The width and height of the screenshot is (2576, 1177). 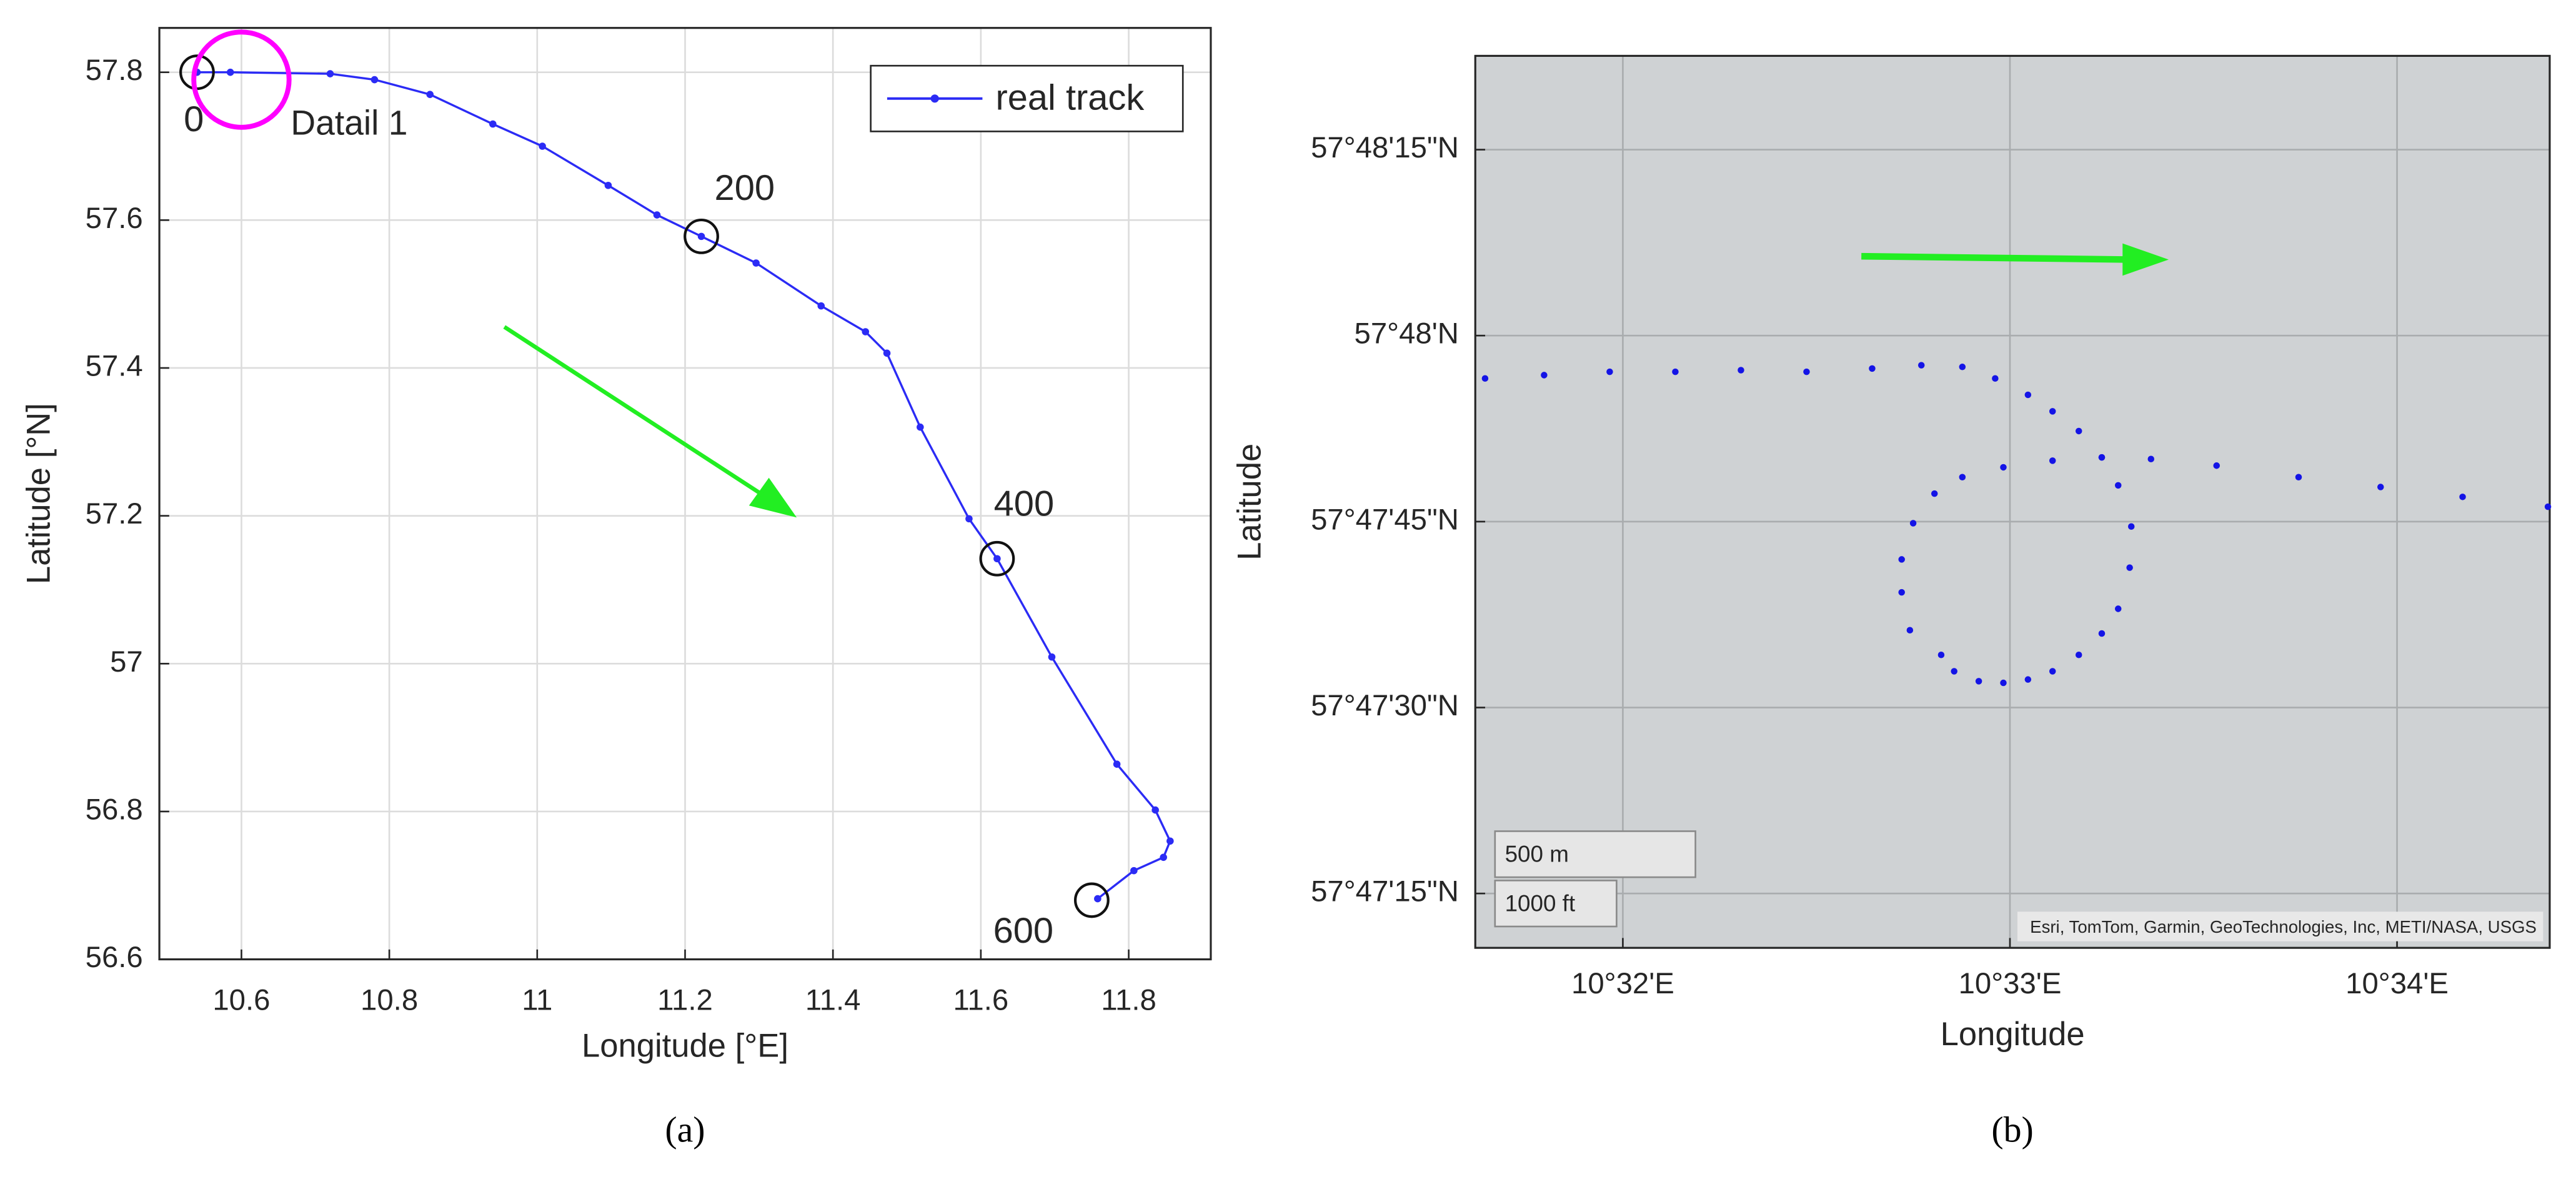 I want to click on panel-caption: (b), so click(x=2012, y=1130).